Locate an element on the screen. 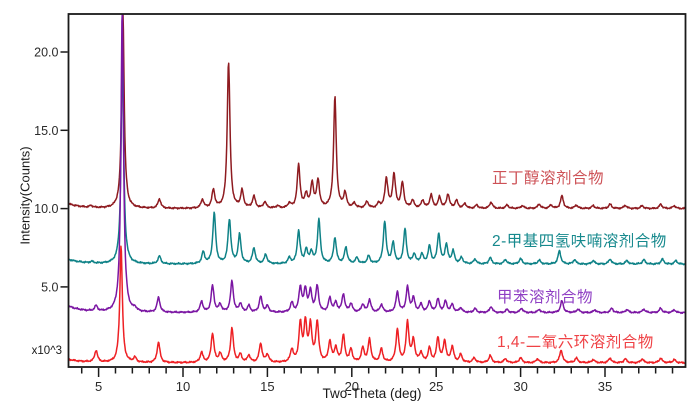  y-tick-label: 10.0 is located at coordinates (46, 209).